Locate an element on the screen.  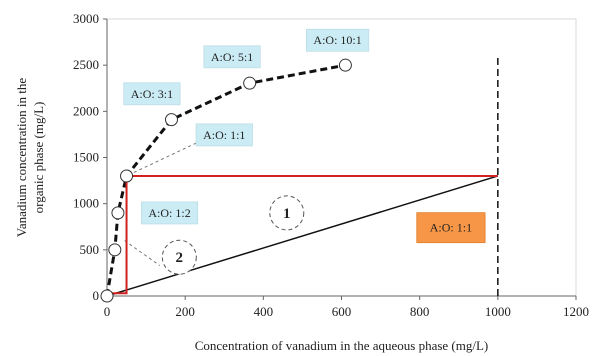
x-tick-label: 600 is located at coordinates (342, 311).